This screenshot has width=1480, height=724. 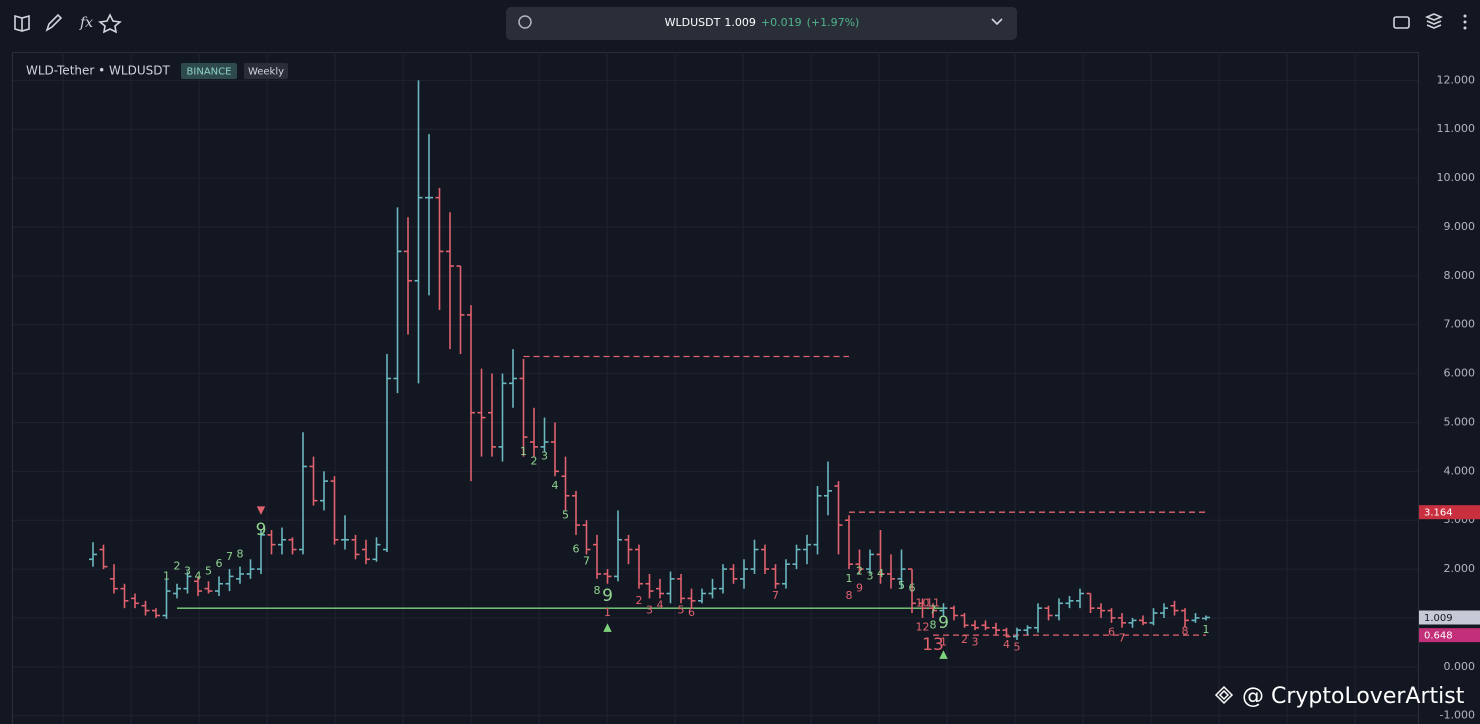 What do you see at coordinates (261, 509) in the screenshot?
I see `annotation: ▼` at bounding box center [261, 509].